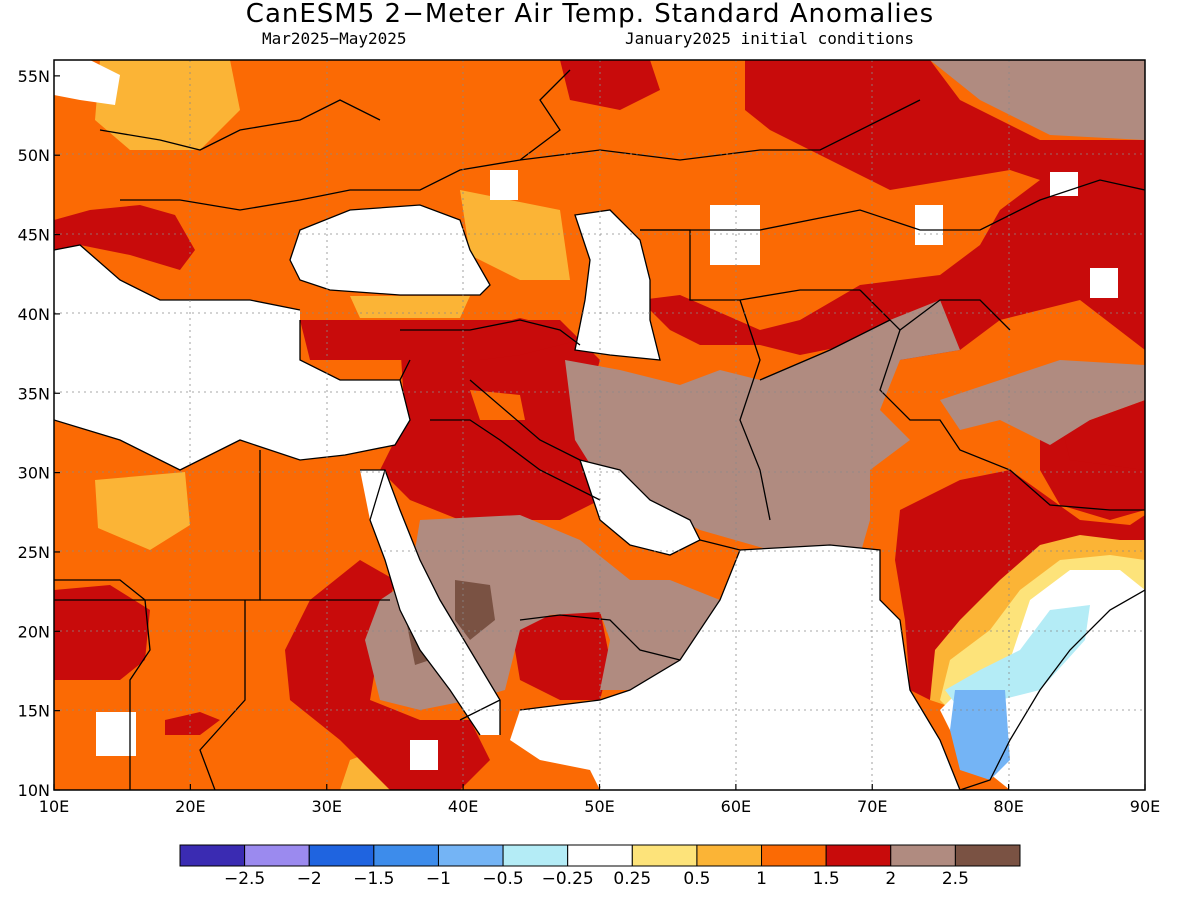 This screenshot has height=900, width=1200. I want to click on anomaly-brown-siberia, so click(1037, 100).